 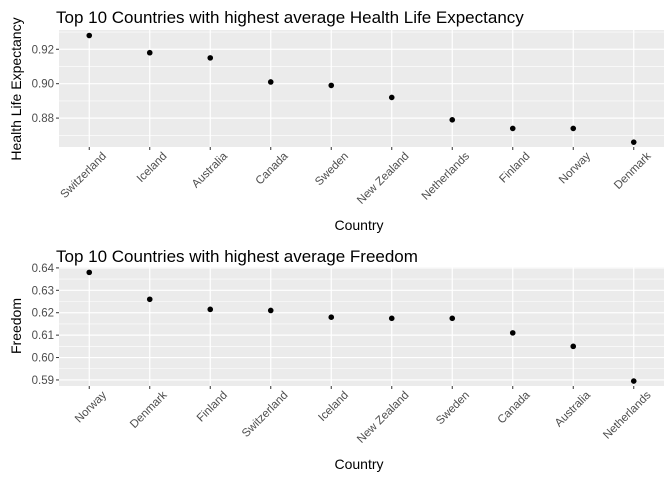 What do you see at coordinates (43, 336) in the screenshot?
I see `y-tick-label: 0.61` at bounding box center [43, 336].